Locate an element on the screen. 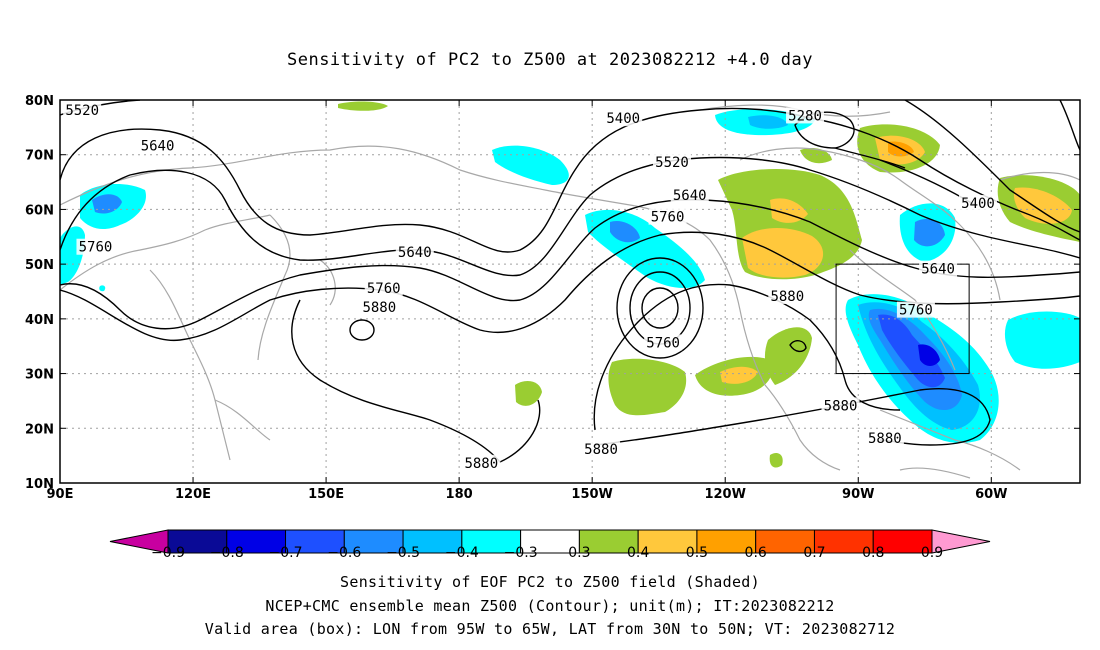 This screenshot has width=1100, height=650. svg-text: 5280 is located at coordinates (805, 116).